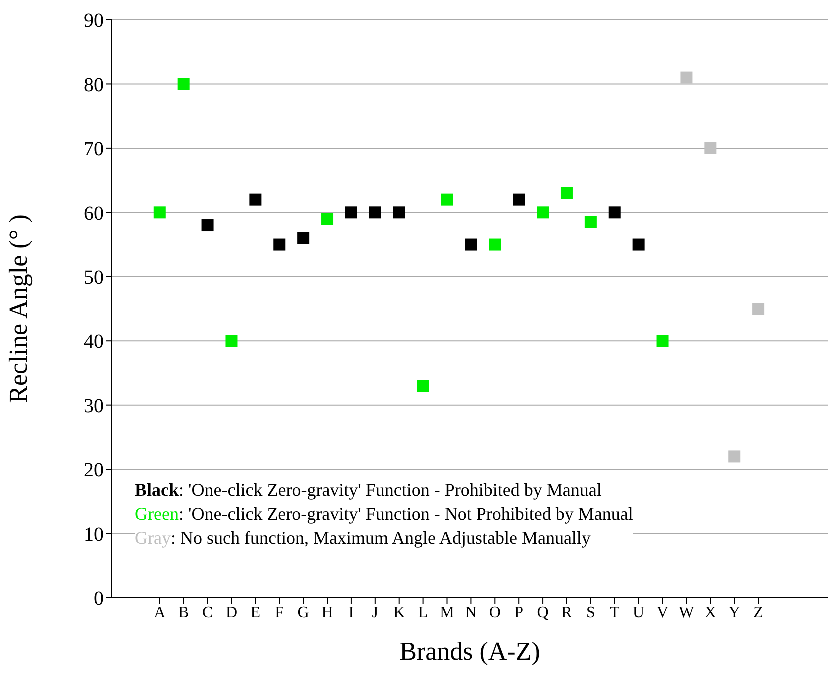  Describe the element at coordinates (19, 309) in the screenshot. I see `y-axis-title: Recline Angle (° )` at that location.